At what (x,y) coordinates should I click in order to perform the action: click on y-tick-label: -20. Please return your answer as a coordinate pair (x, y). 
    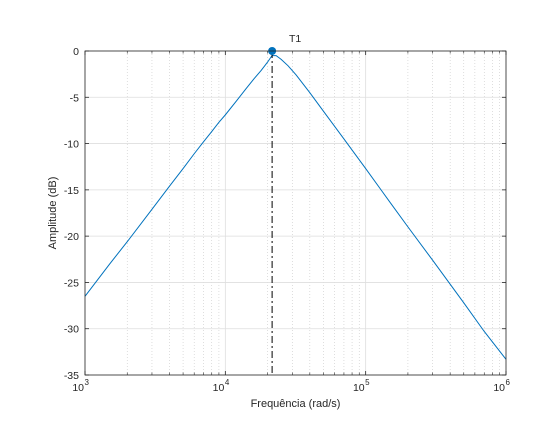
    Looking at the image, I should click on (71, 237).